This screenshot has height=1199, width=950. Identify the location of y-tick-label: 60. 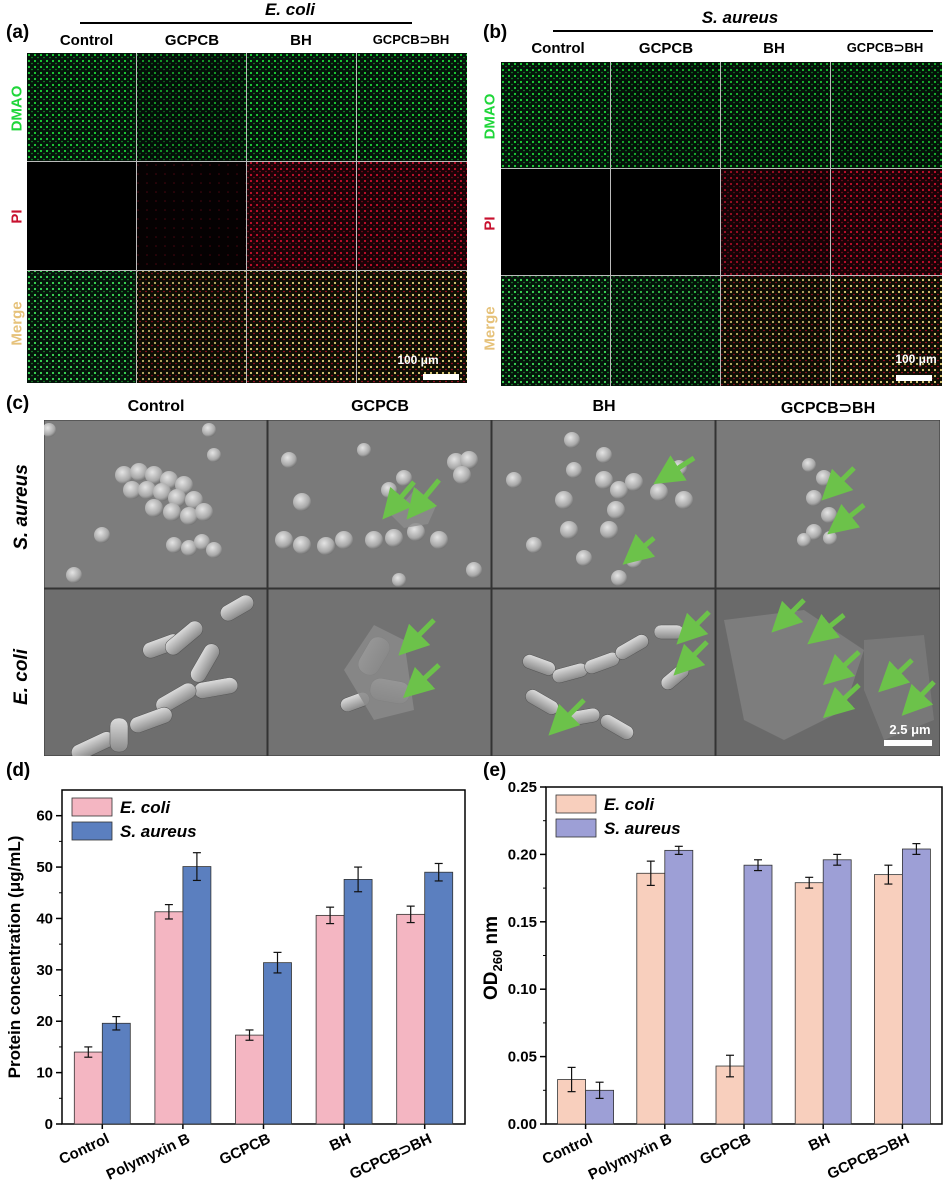
(44, 816).